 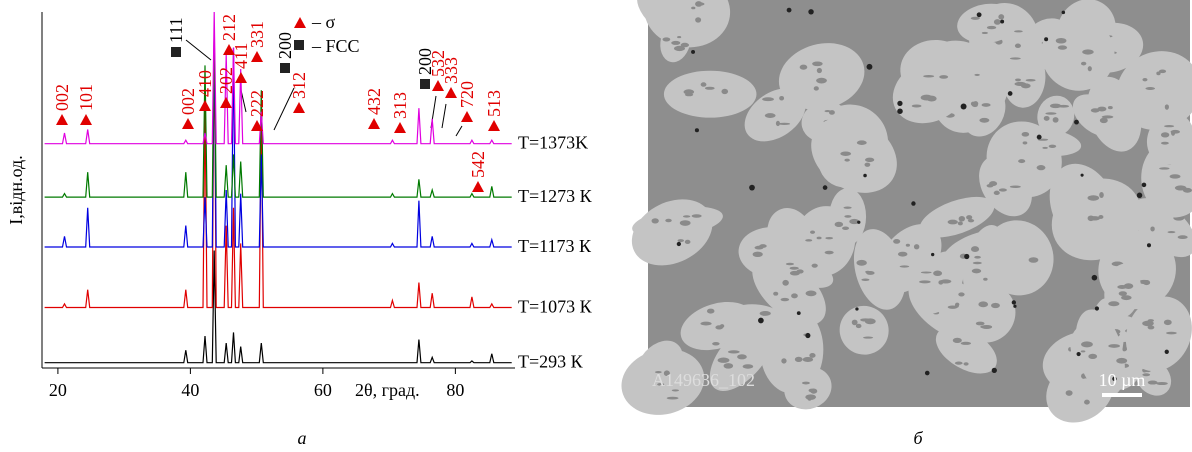 I want to click on x-tick-label: 60, so click(x=323, y=390).